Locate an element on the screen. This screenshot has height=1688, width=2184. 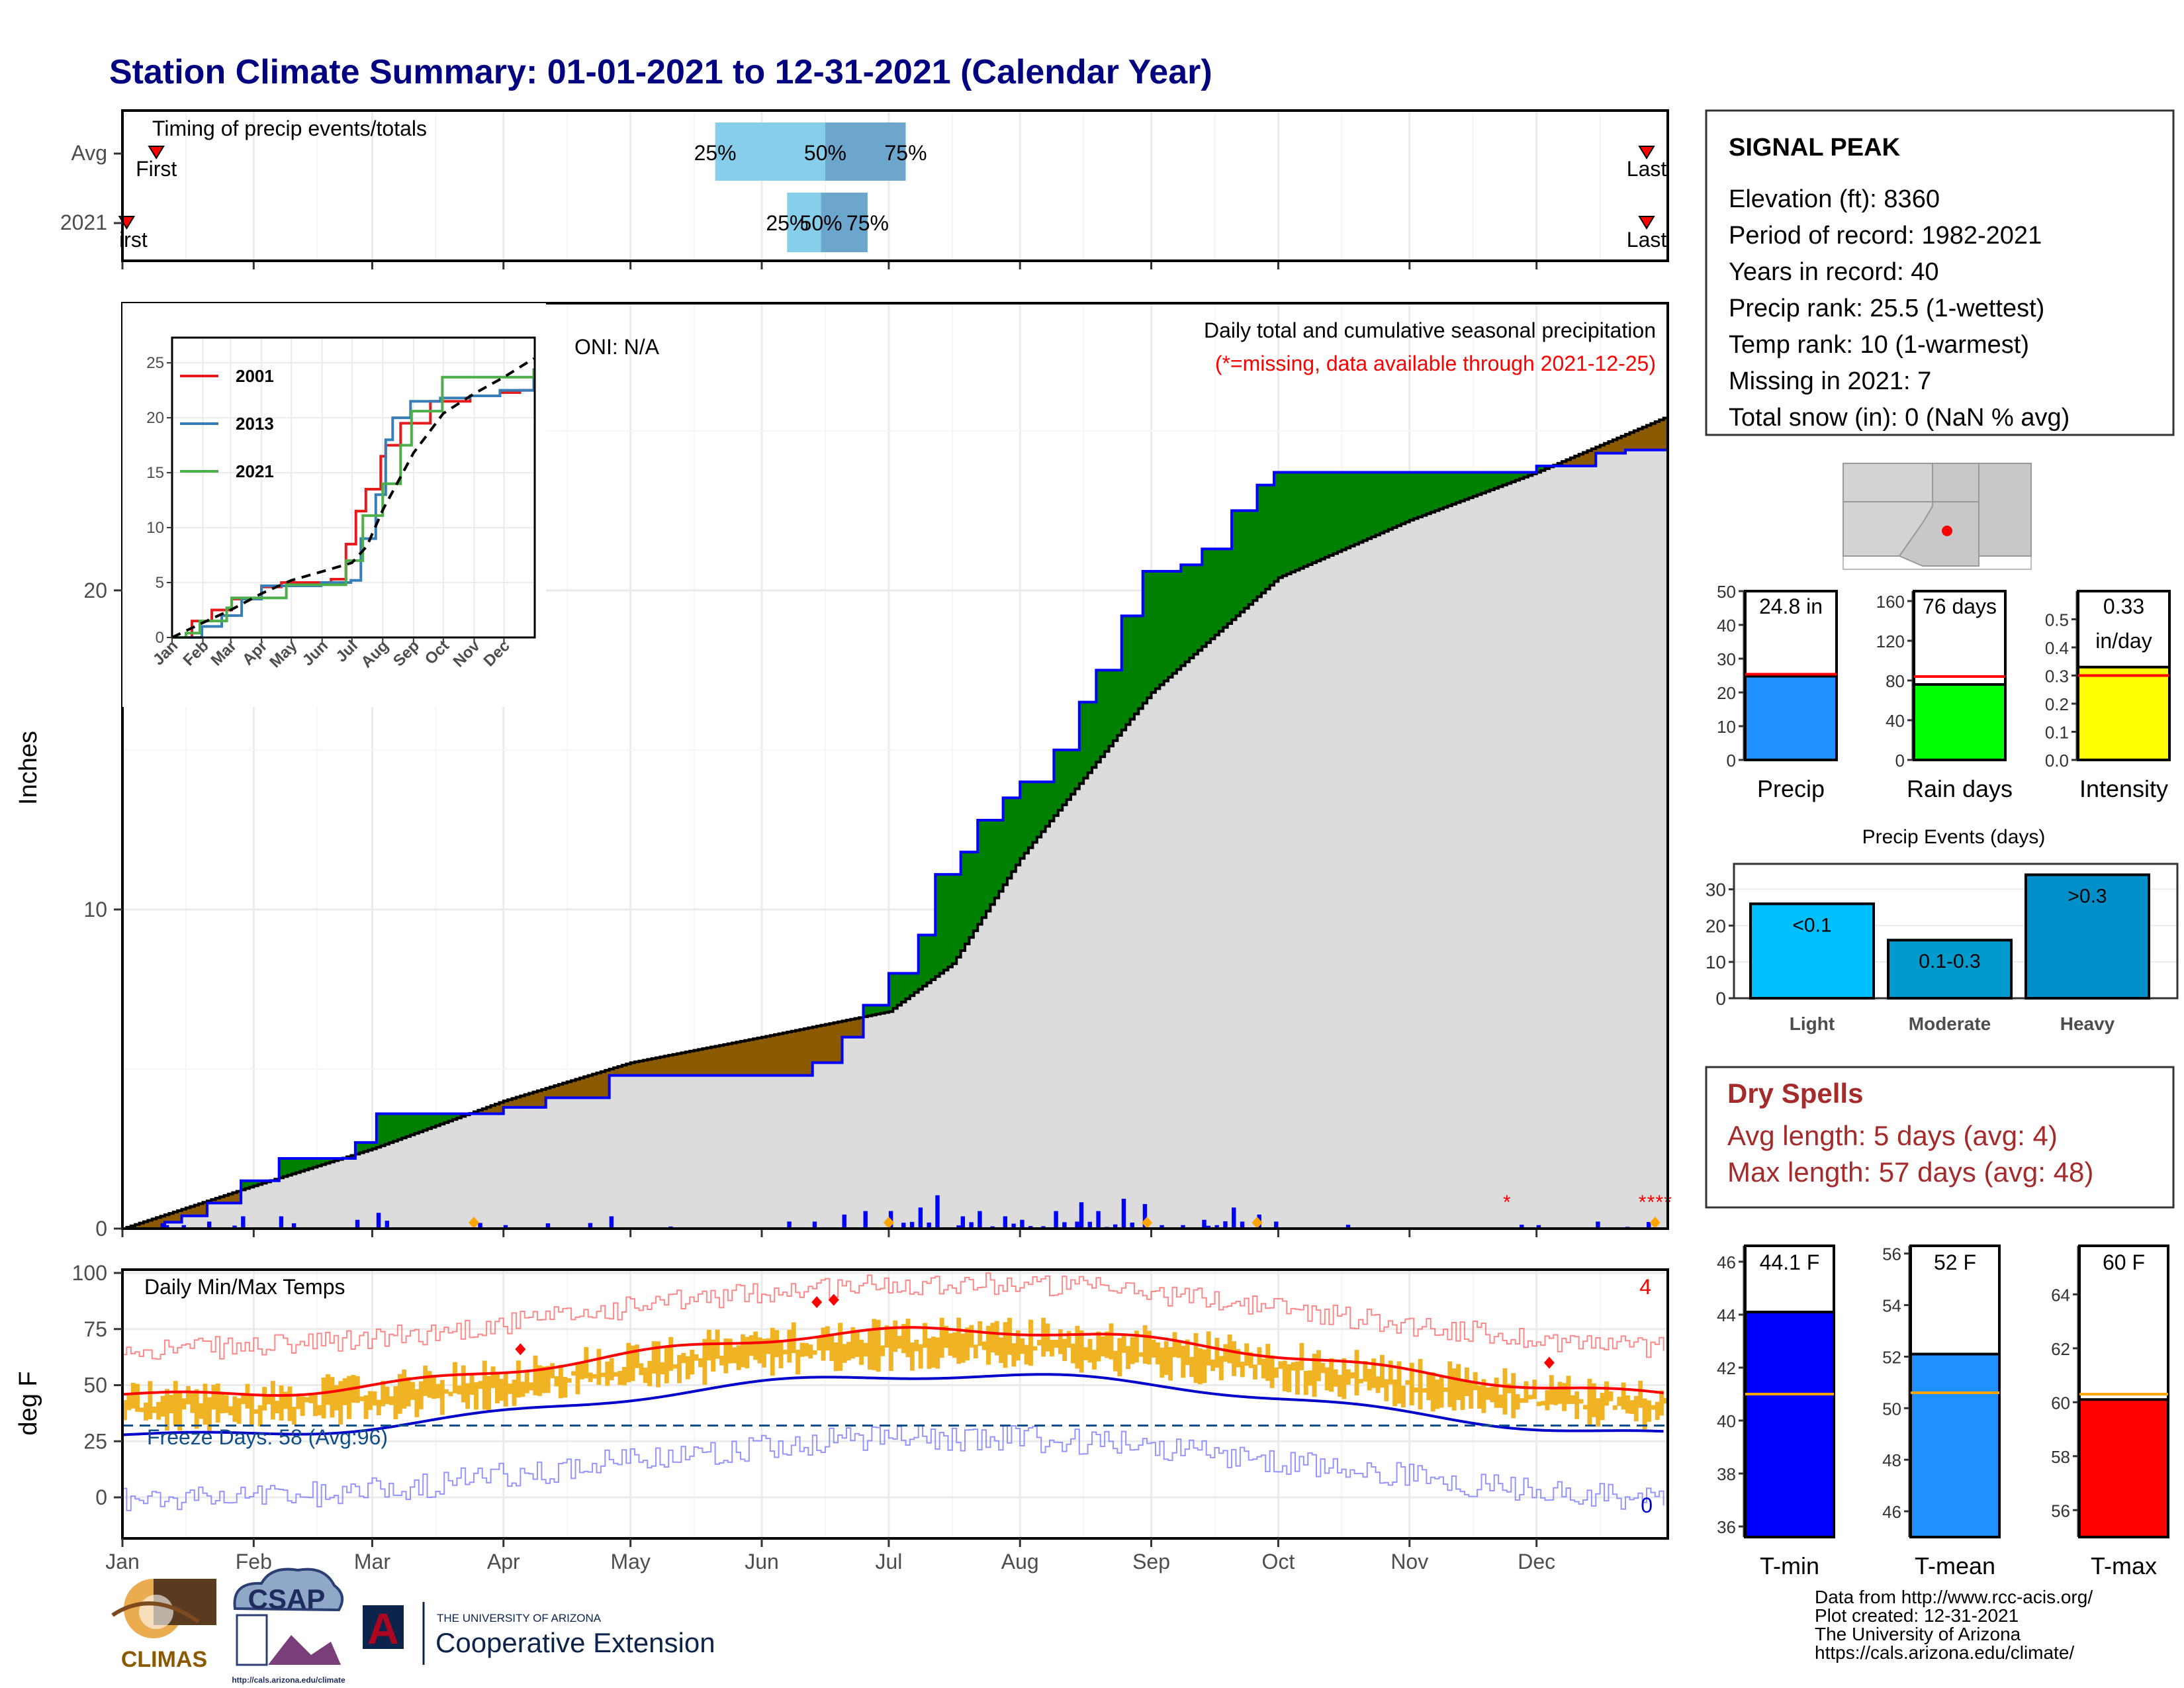
event-category: Heavy is located at coordinates (2087, 1023).